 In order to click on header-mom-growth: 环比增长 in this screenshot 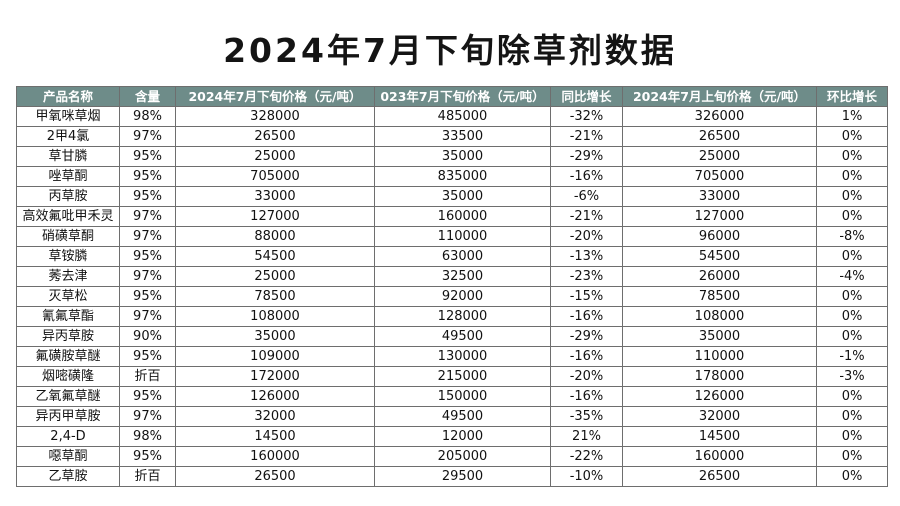, I will do `click(852, 96)`.